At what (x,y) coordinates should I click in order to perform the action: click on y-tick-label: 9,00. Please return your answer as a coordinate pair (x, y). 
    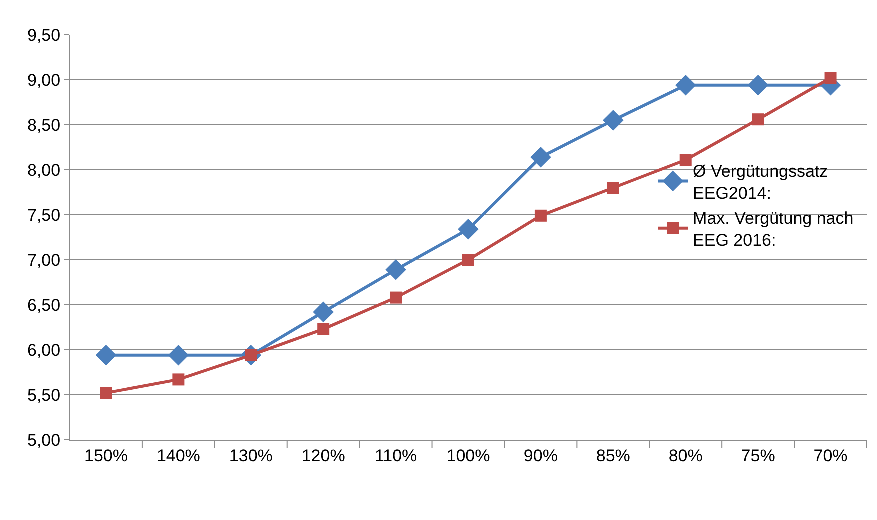
    Looking at the image, I should click on (44, 80).